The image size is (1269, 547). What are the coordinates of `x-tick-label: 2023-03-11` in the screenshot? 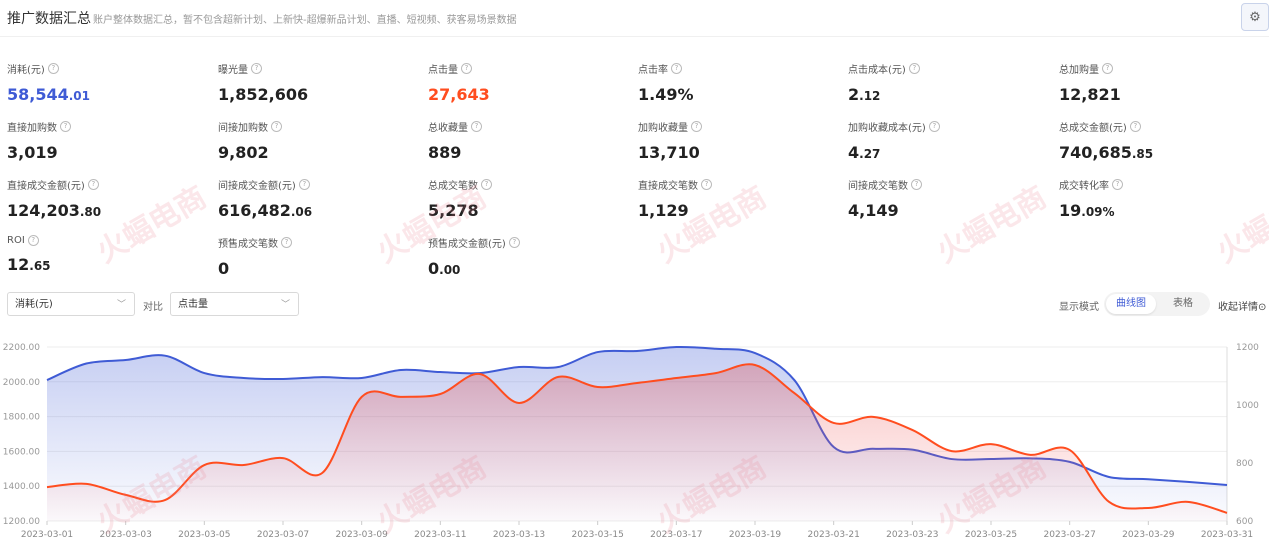 It's located at (440, 535).